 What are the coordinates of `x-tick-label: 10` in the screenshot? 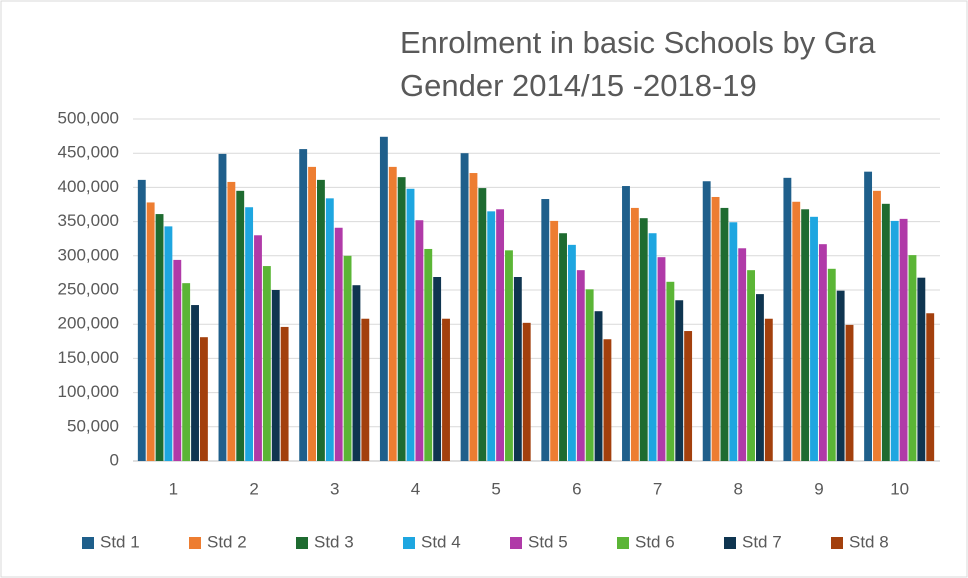 It's located at (899, 488).